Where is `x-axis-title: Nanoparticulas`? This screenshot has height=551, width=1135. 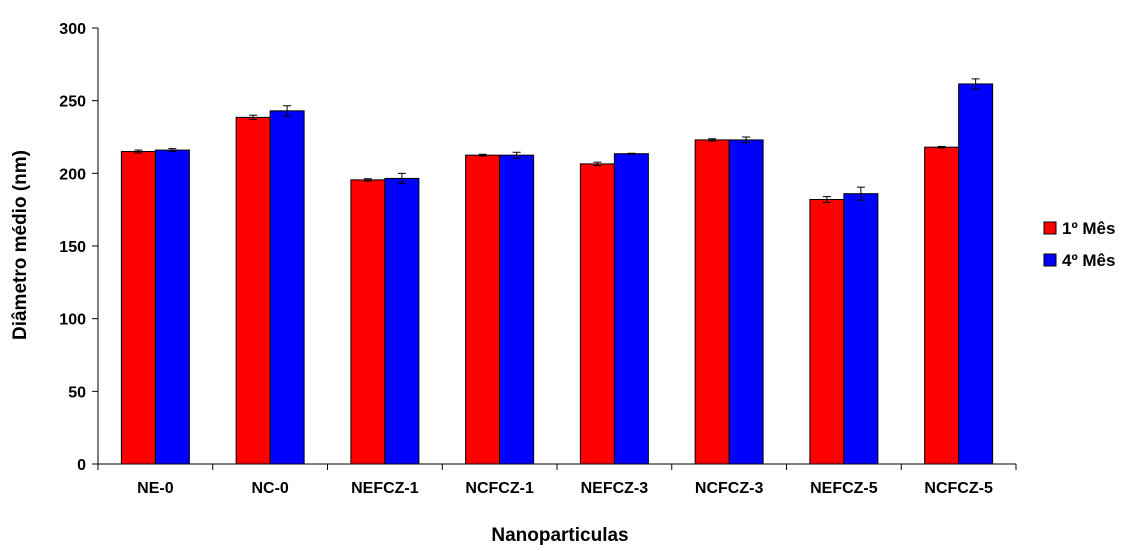
x-axis-title: Nanoparticulas is located at coordinates (559, 535).